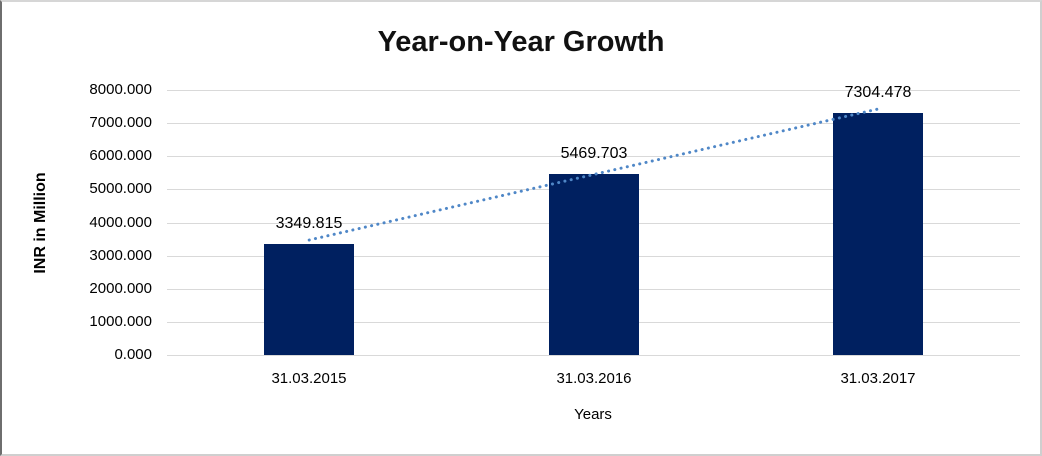 The image size is (1042, 456). What do you see at coordinates (120, 255) in the screenshot?
I see `y-tick-label: 3000.000` at bounding box center [120, 255].